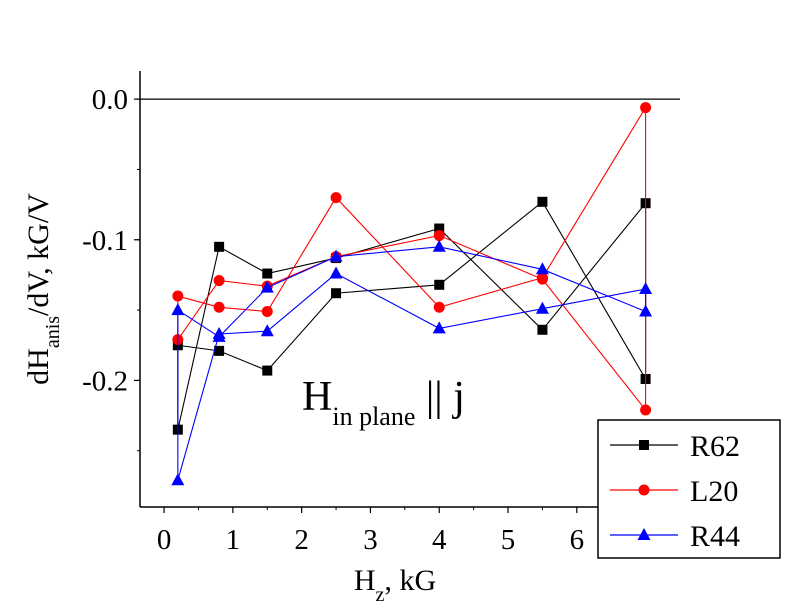  What do you see at coordinates (674, 491) in the screenshot?
I see `legend-item-l20: L20` at bounding box center [674, 491].